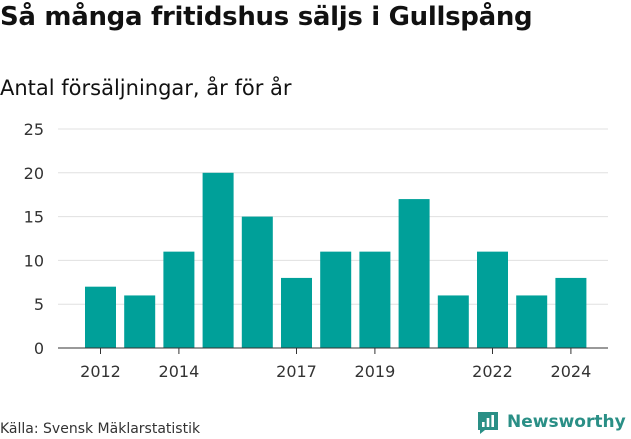 This screenshot has height=439, width=631. Describe the element at coordinates (296, 371) in the screenshot. I see `x-tick-label: 2017` at that location.